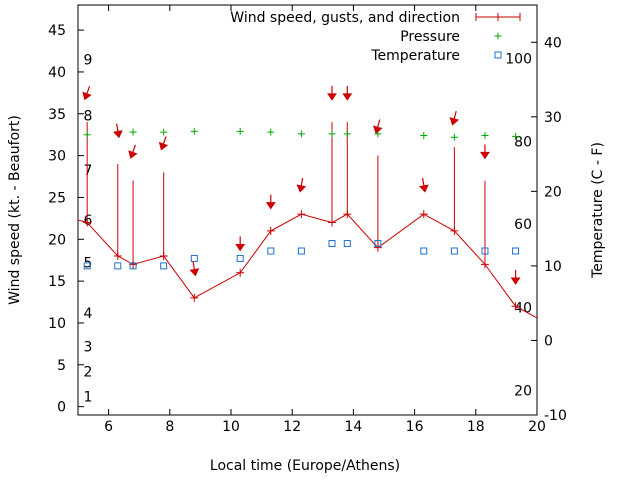  Describe the element at coordinates (498, 17) in the screenshot. I see `legend-swatch-marker` at that location.